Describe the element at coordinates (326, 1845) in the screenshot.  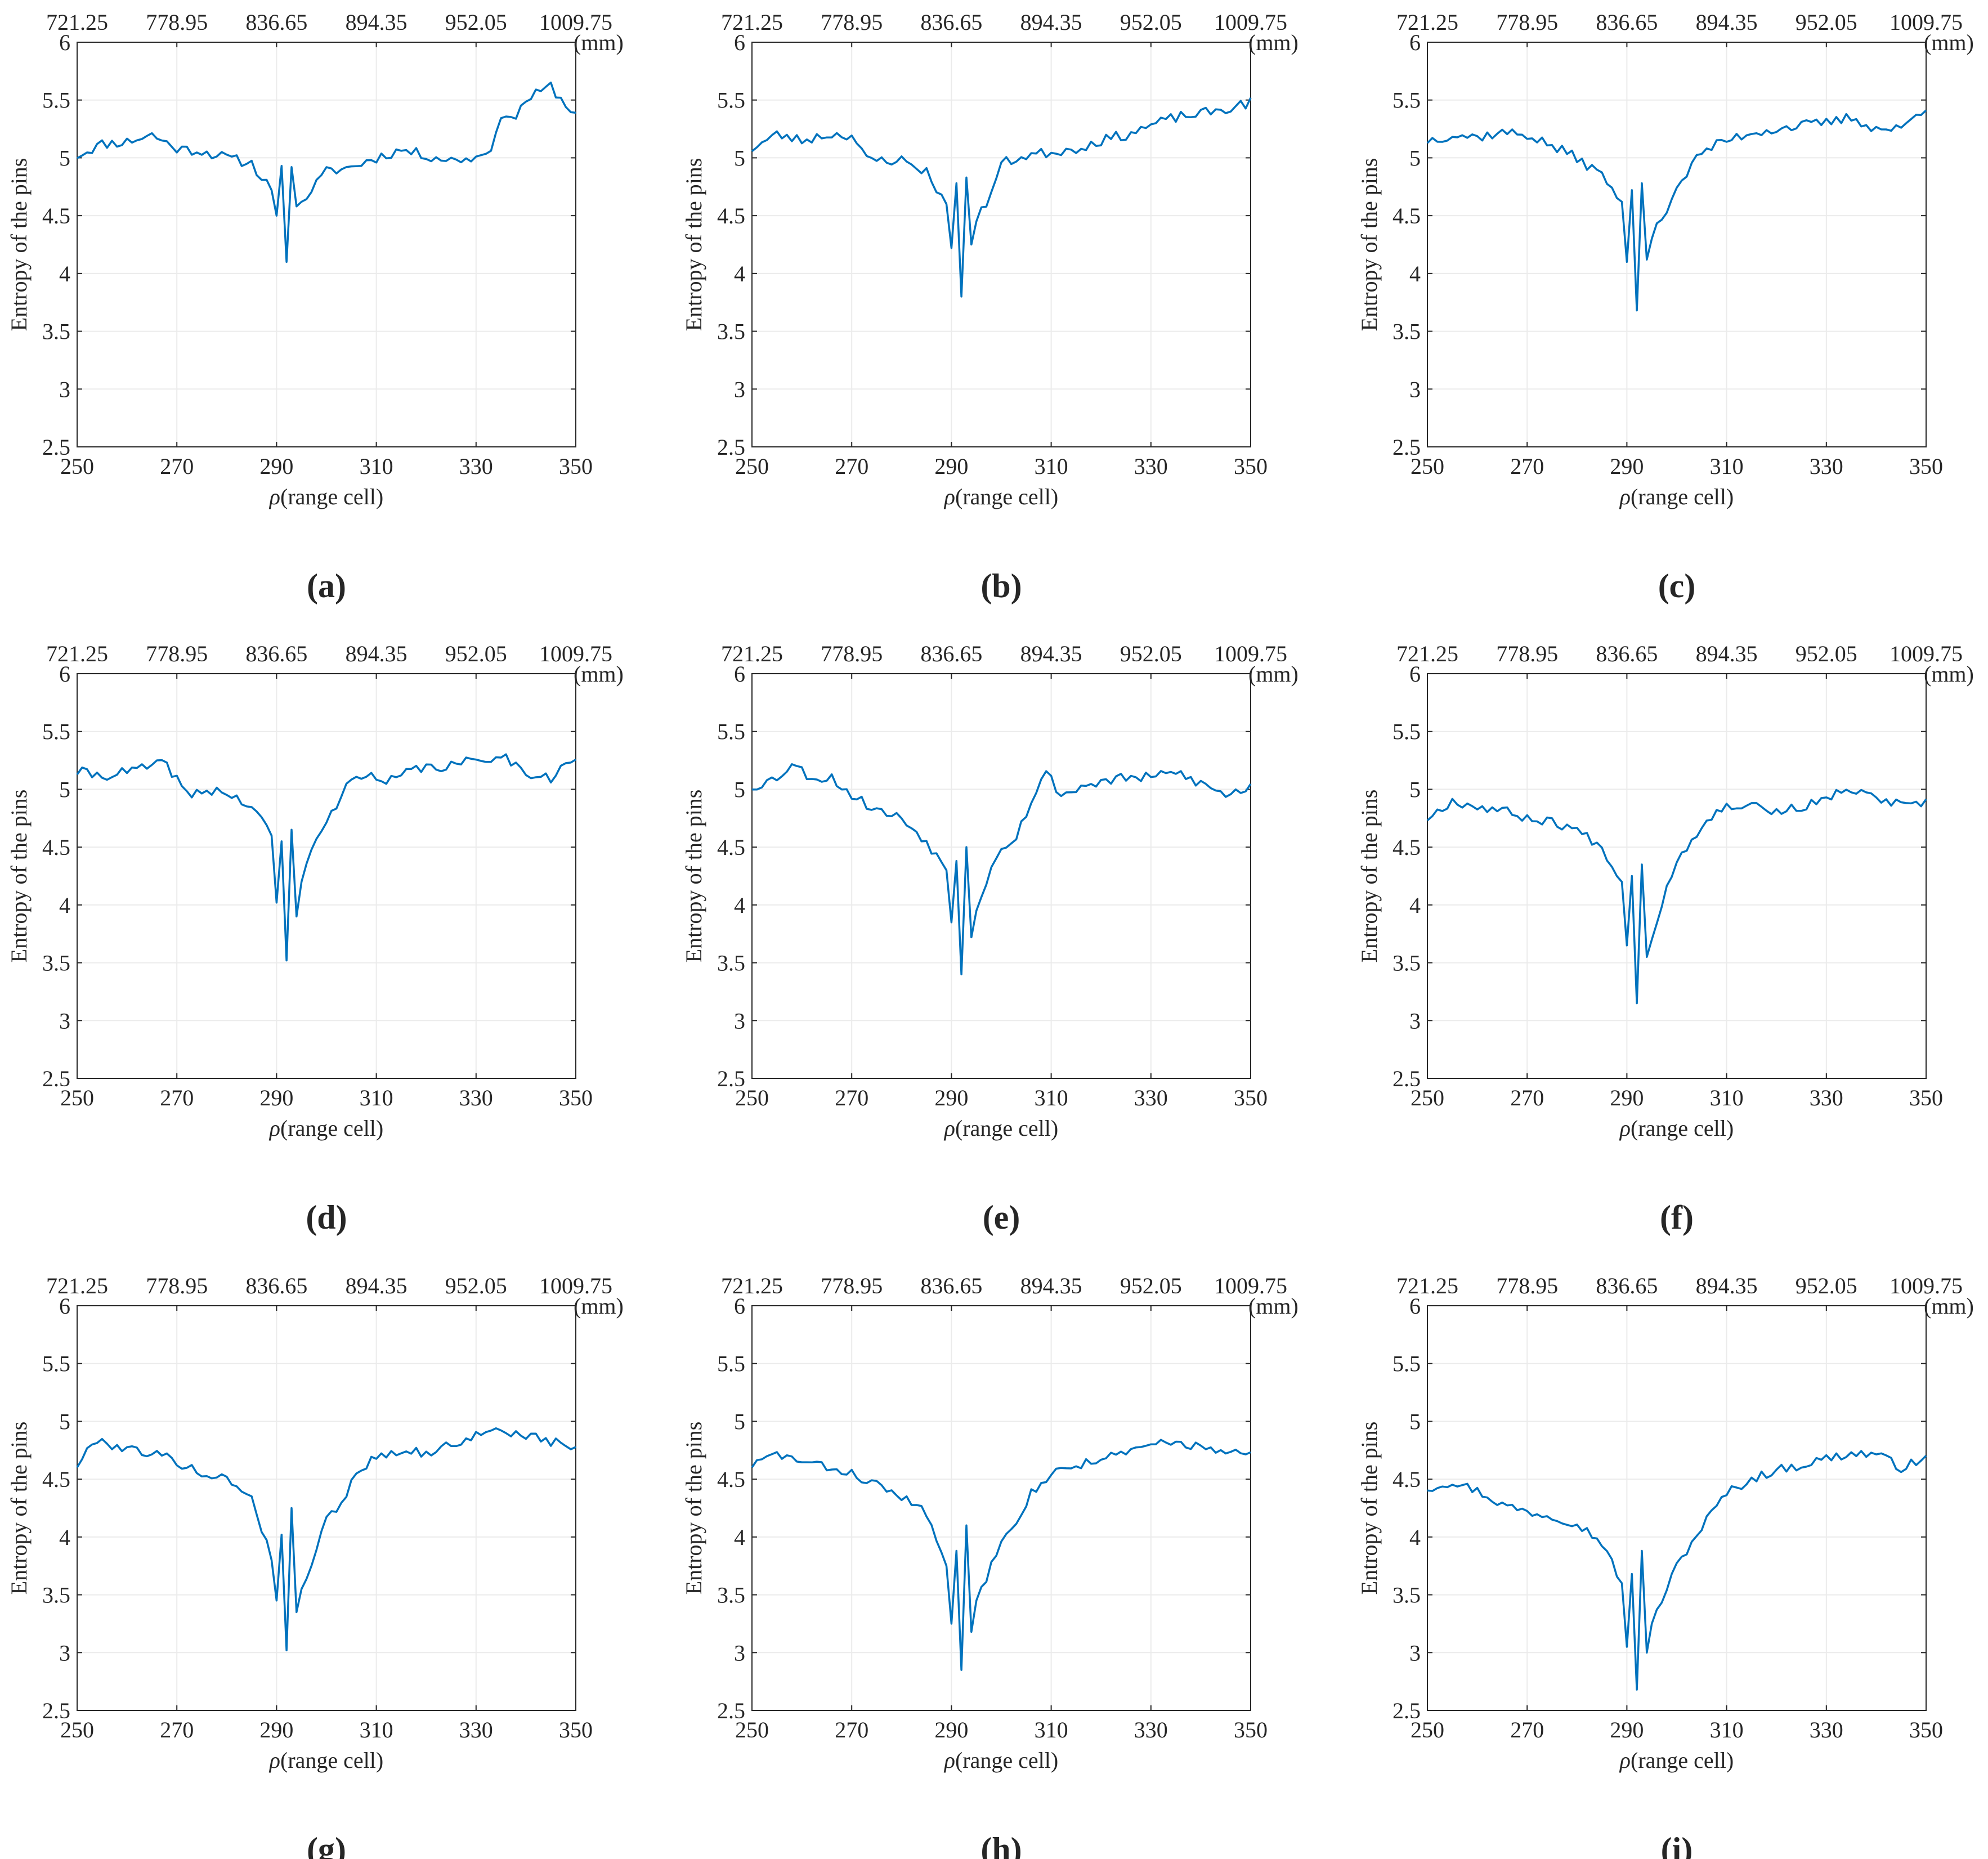
I see `subplot-caption: (g)` at that location.